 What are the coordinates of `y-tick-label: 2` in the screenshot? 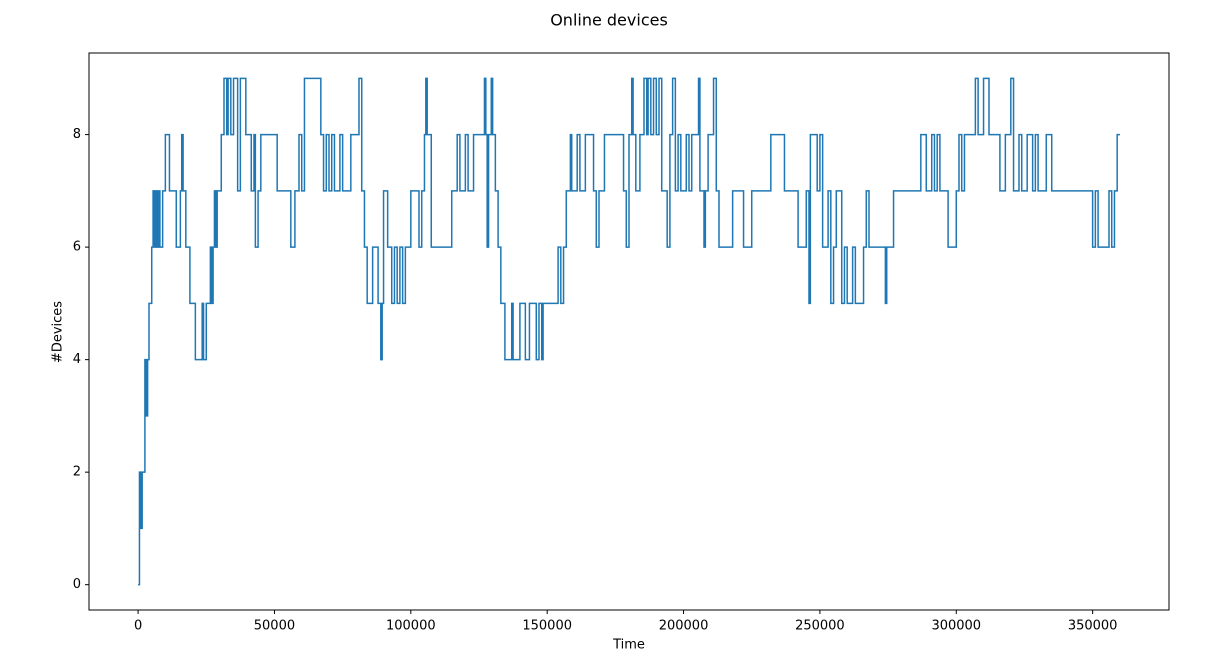 It's located at (77, 472).